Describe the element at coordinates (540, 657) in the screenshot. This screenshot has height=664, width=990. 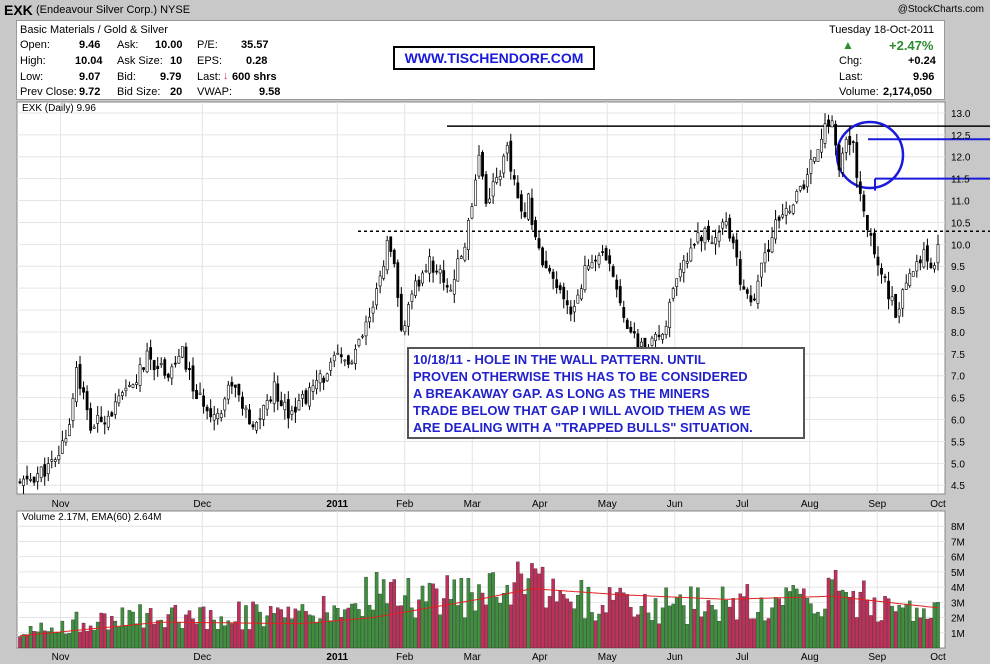
I see `x-tick-label: Apr` at that location.